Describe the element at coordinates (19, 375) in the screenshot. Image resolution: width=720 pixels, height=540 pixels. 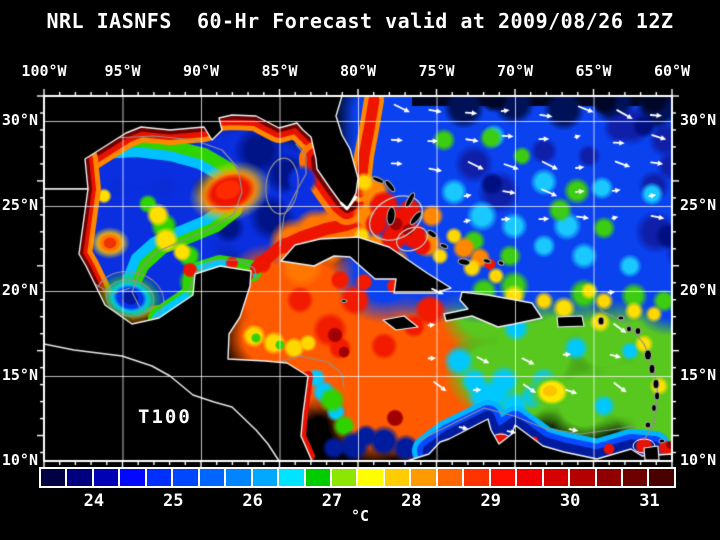
I see `y-tick-label-left: 15°N` at that location.